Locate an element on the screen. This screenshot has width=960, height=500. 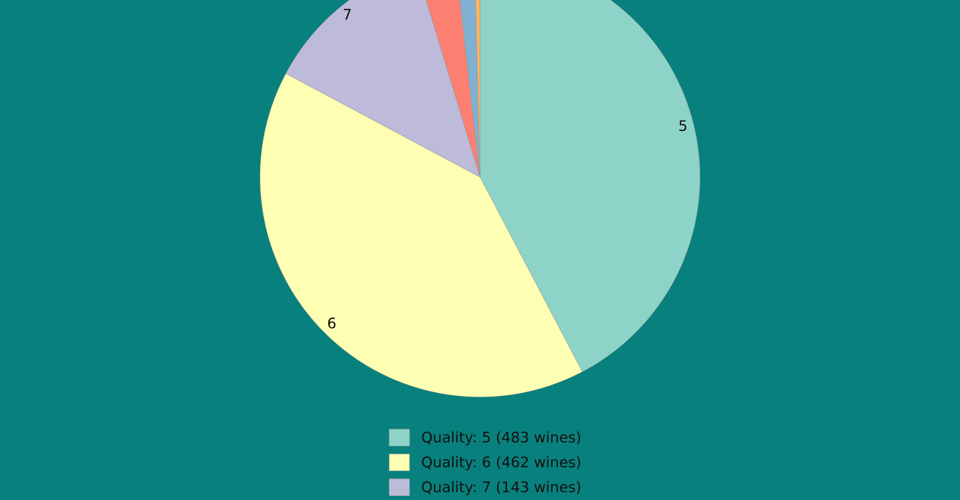
text: 6 is located at coordinates (332, 323).